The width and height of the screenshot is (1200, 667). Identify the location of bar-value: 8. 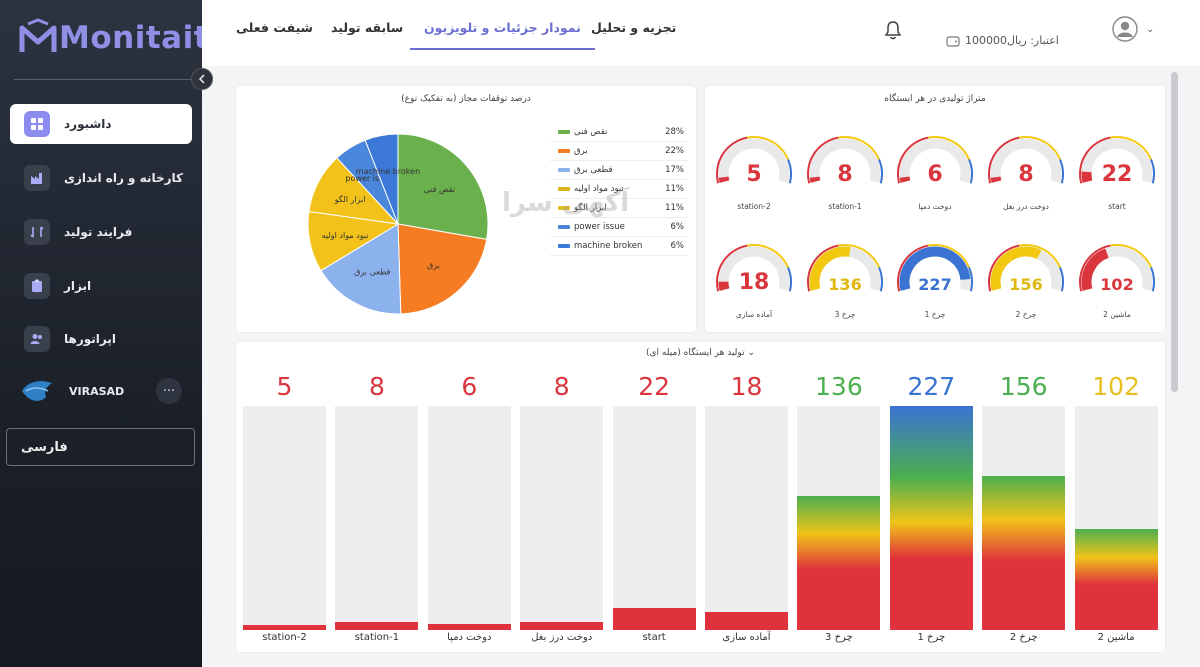
(561, 386).